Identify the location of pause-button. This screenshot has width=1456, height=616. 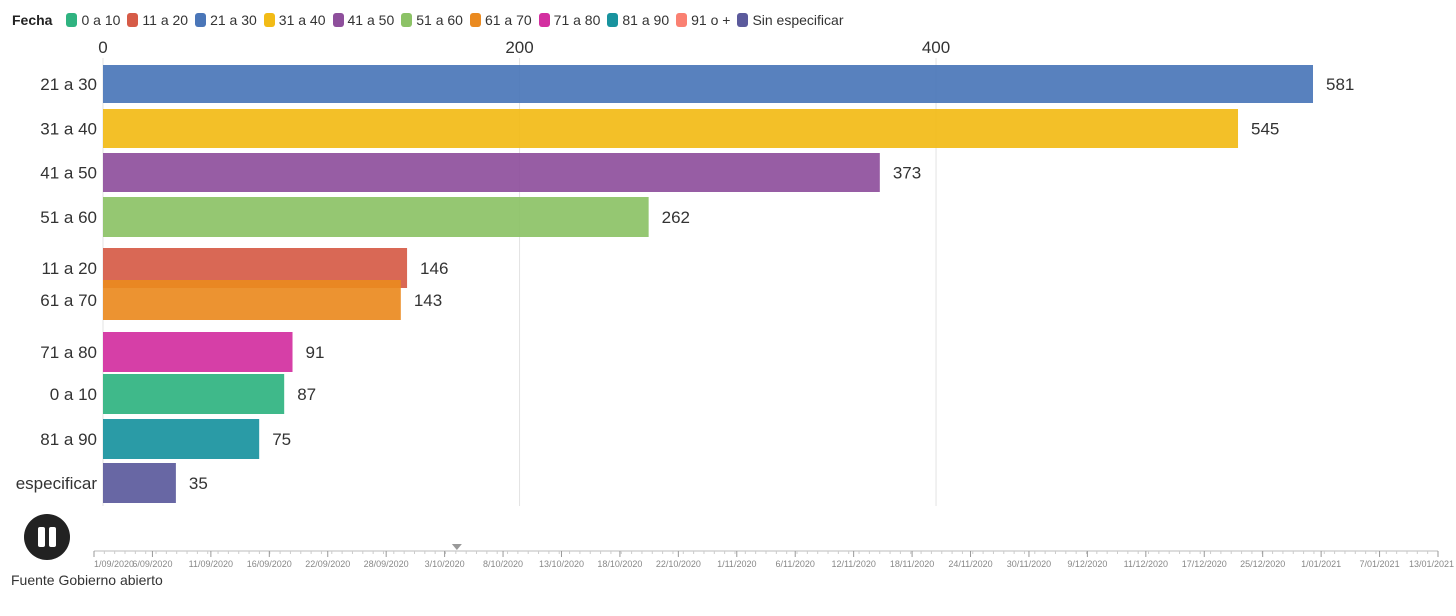
(47, 537).